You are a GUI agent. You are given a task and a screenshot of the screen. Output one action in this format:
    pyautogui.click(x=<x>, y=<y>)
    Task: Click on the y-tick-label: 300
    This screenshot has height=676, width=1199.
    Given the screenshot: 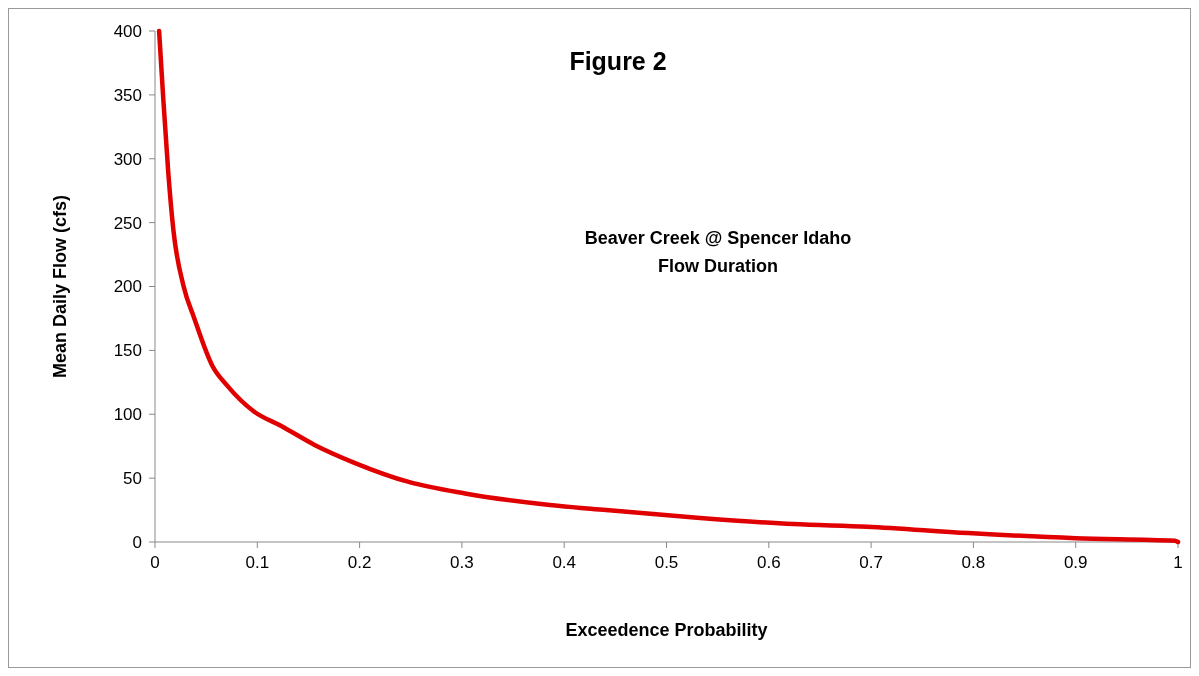 What is the action you would take?
    pyautogui.click(x=127, y=159)
    